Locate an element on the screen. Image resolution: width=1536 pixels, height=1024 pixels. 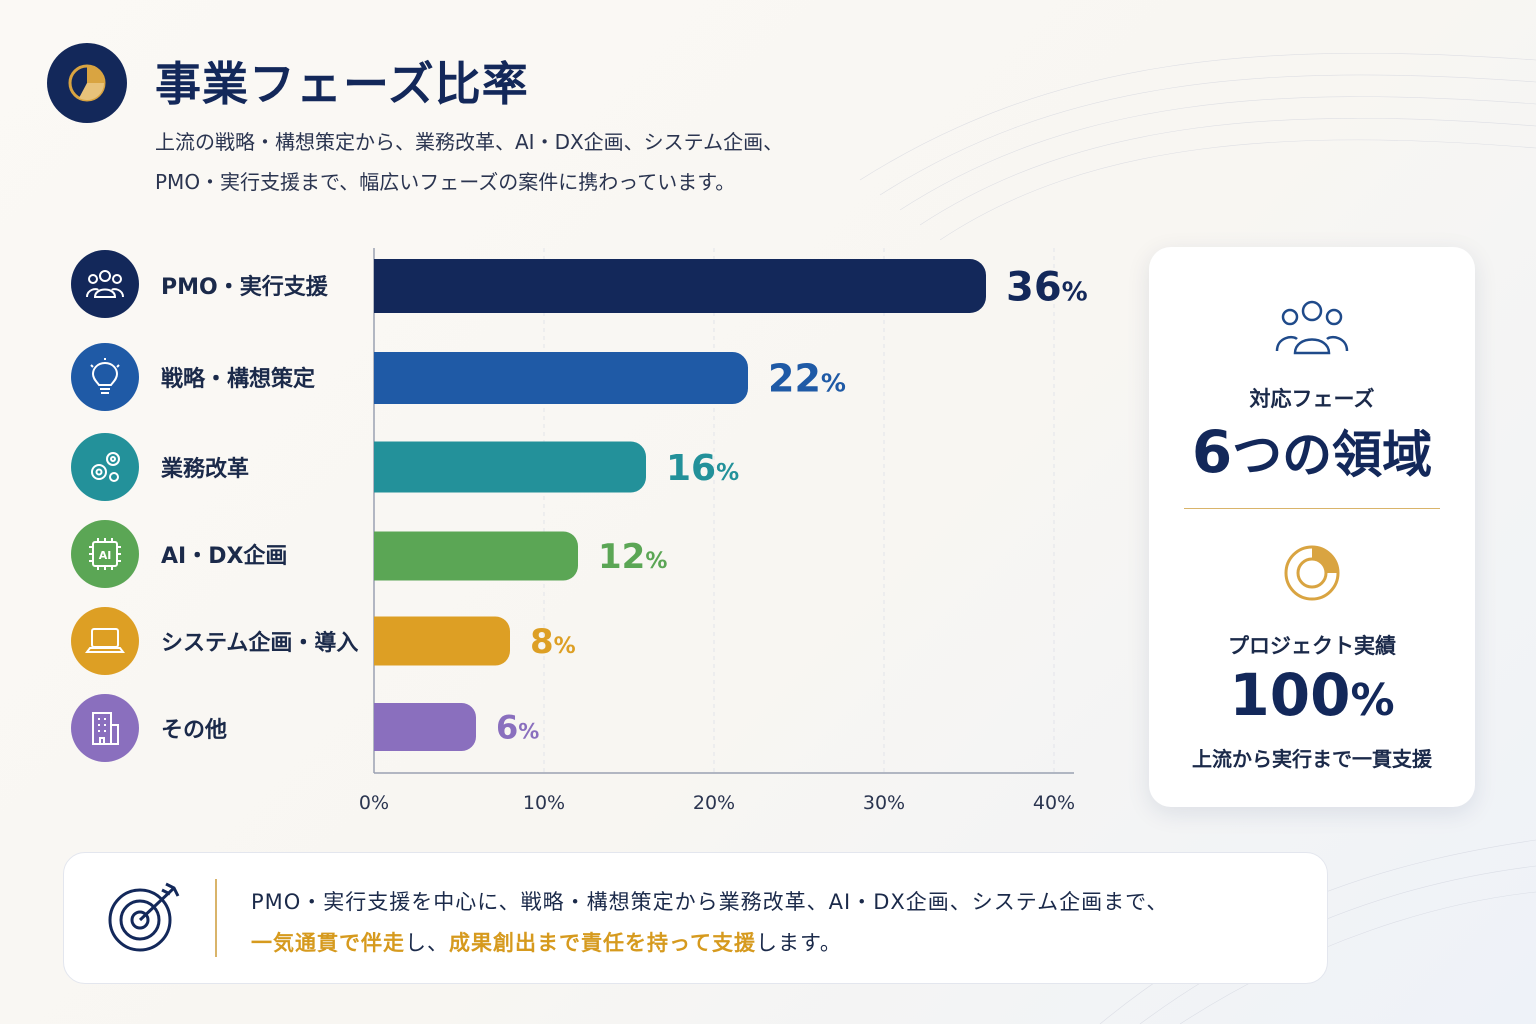
category-label-pmo: PMO・実行支援 is located at coordinates (244, 287).